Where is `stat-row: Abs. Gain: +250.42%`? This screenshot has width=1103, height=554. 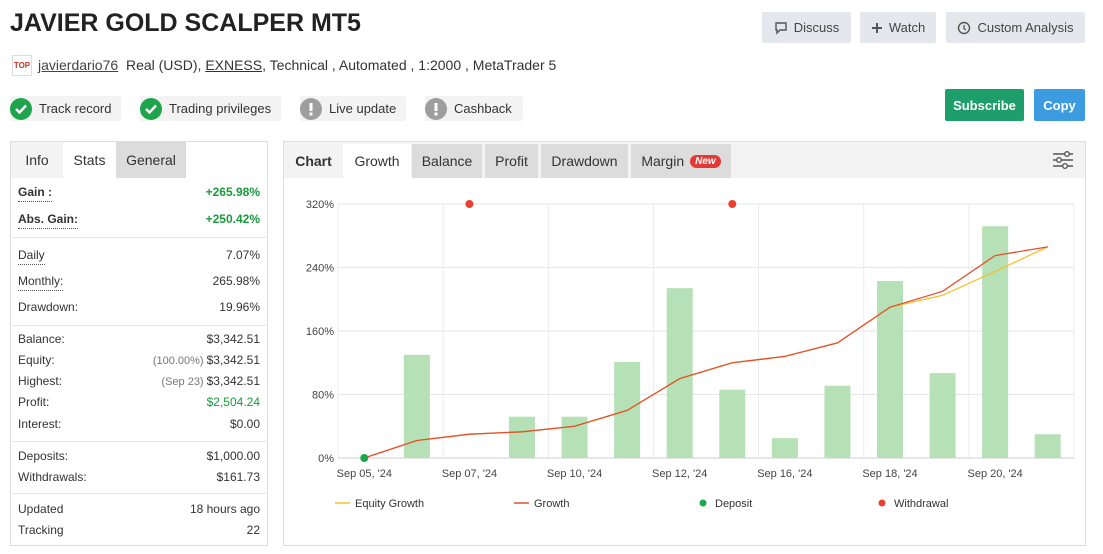
stat-row: Abs. Gain: +250.42% is located at coordinates (139, 220).